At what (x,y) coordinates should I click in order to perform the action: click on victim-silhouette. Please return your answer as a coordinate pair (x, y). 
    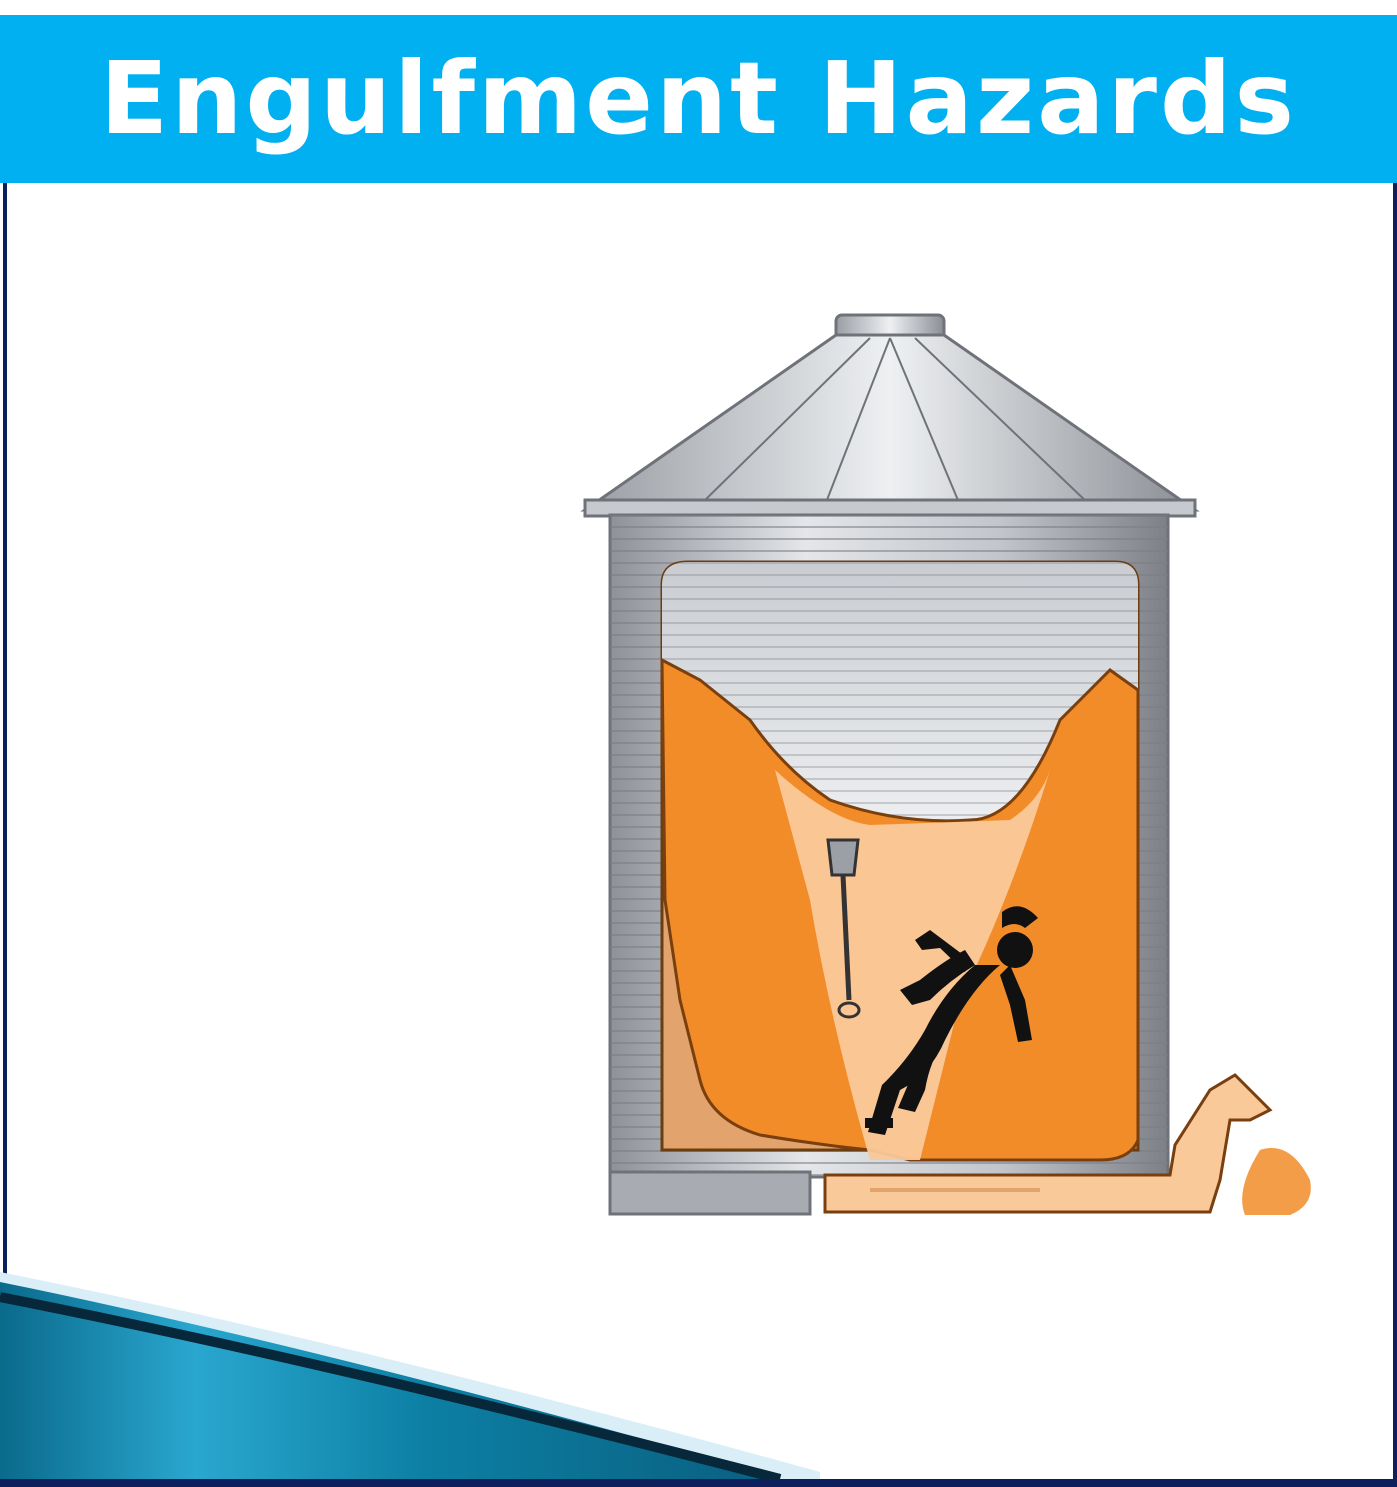
    Looking at the image, I should click on (951, 1020).